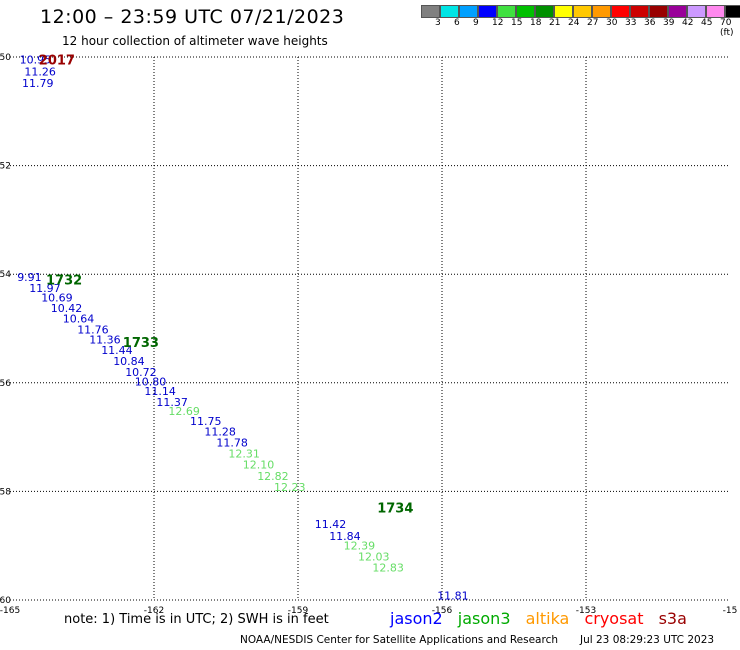  Describe the element at coordinates (151, 382) in the screenshot. I see `jason2-point-label: 10.80` at that location.